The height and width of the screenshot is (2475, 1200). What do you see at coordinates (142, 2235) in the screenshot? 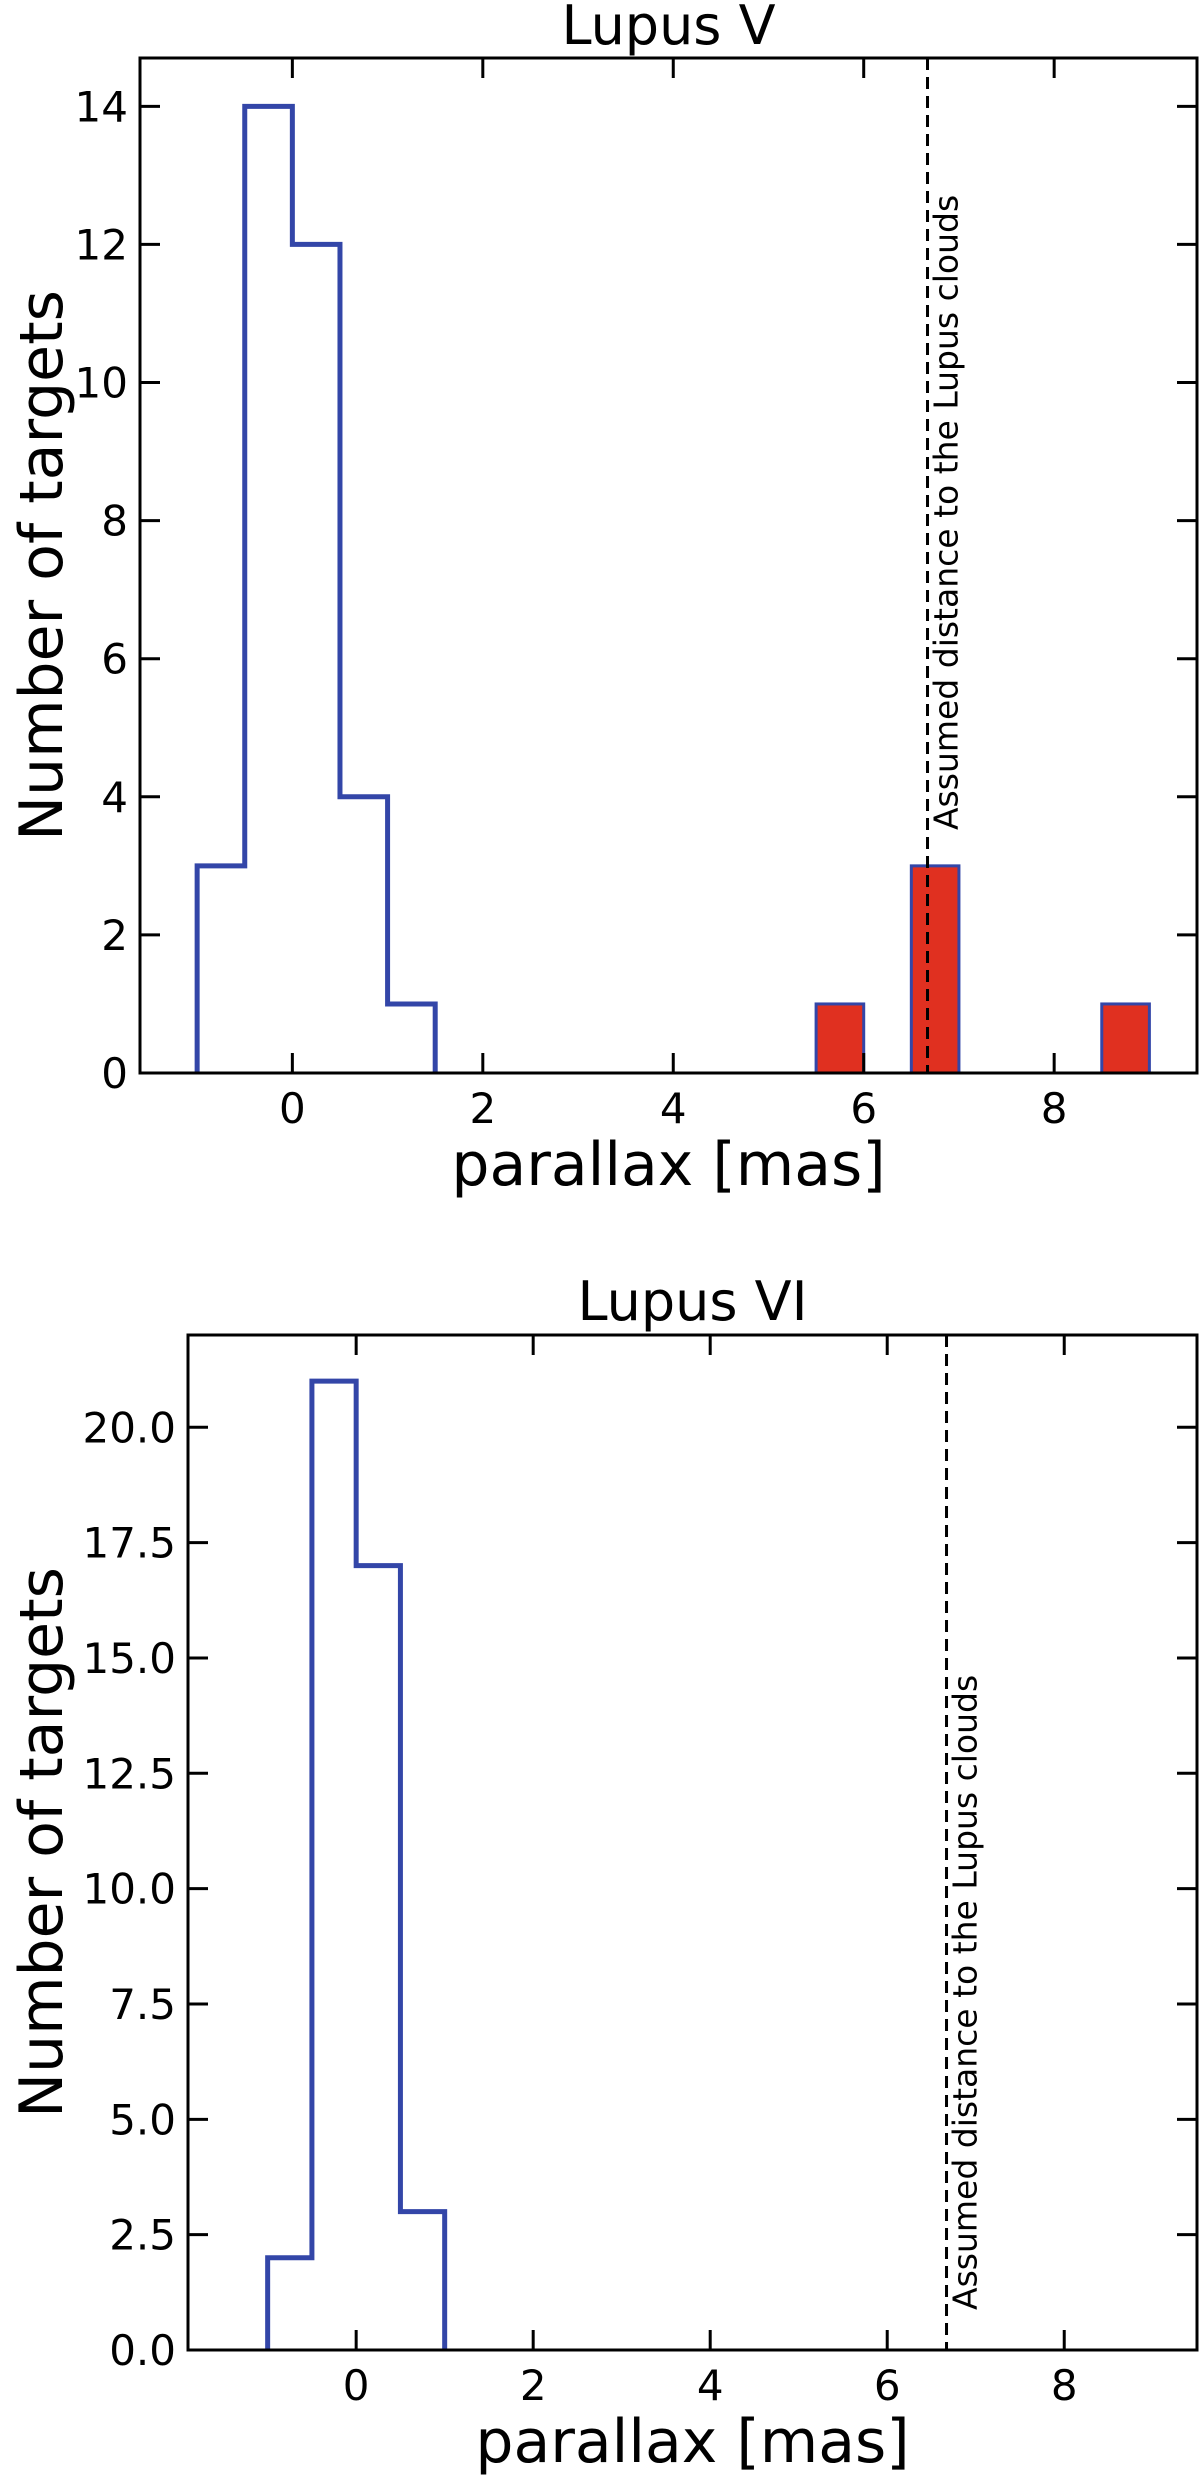
I see `y-tick-label: 2.5` at bounding box center [142, 2235].